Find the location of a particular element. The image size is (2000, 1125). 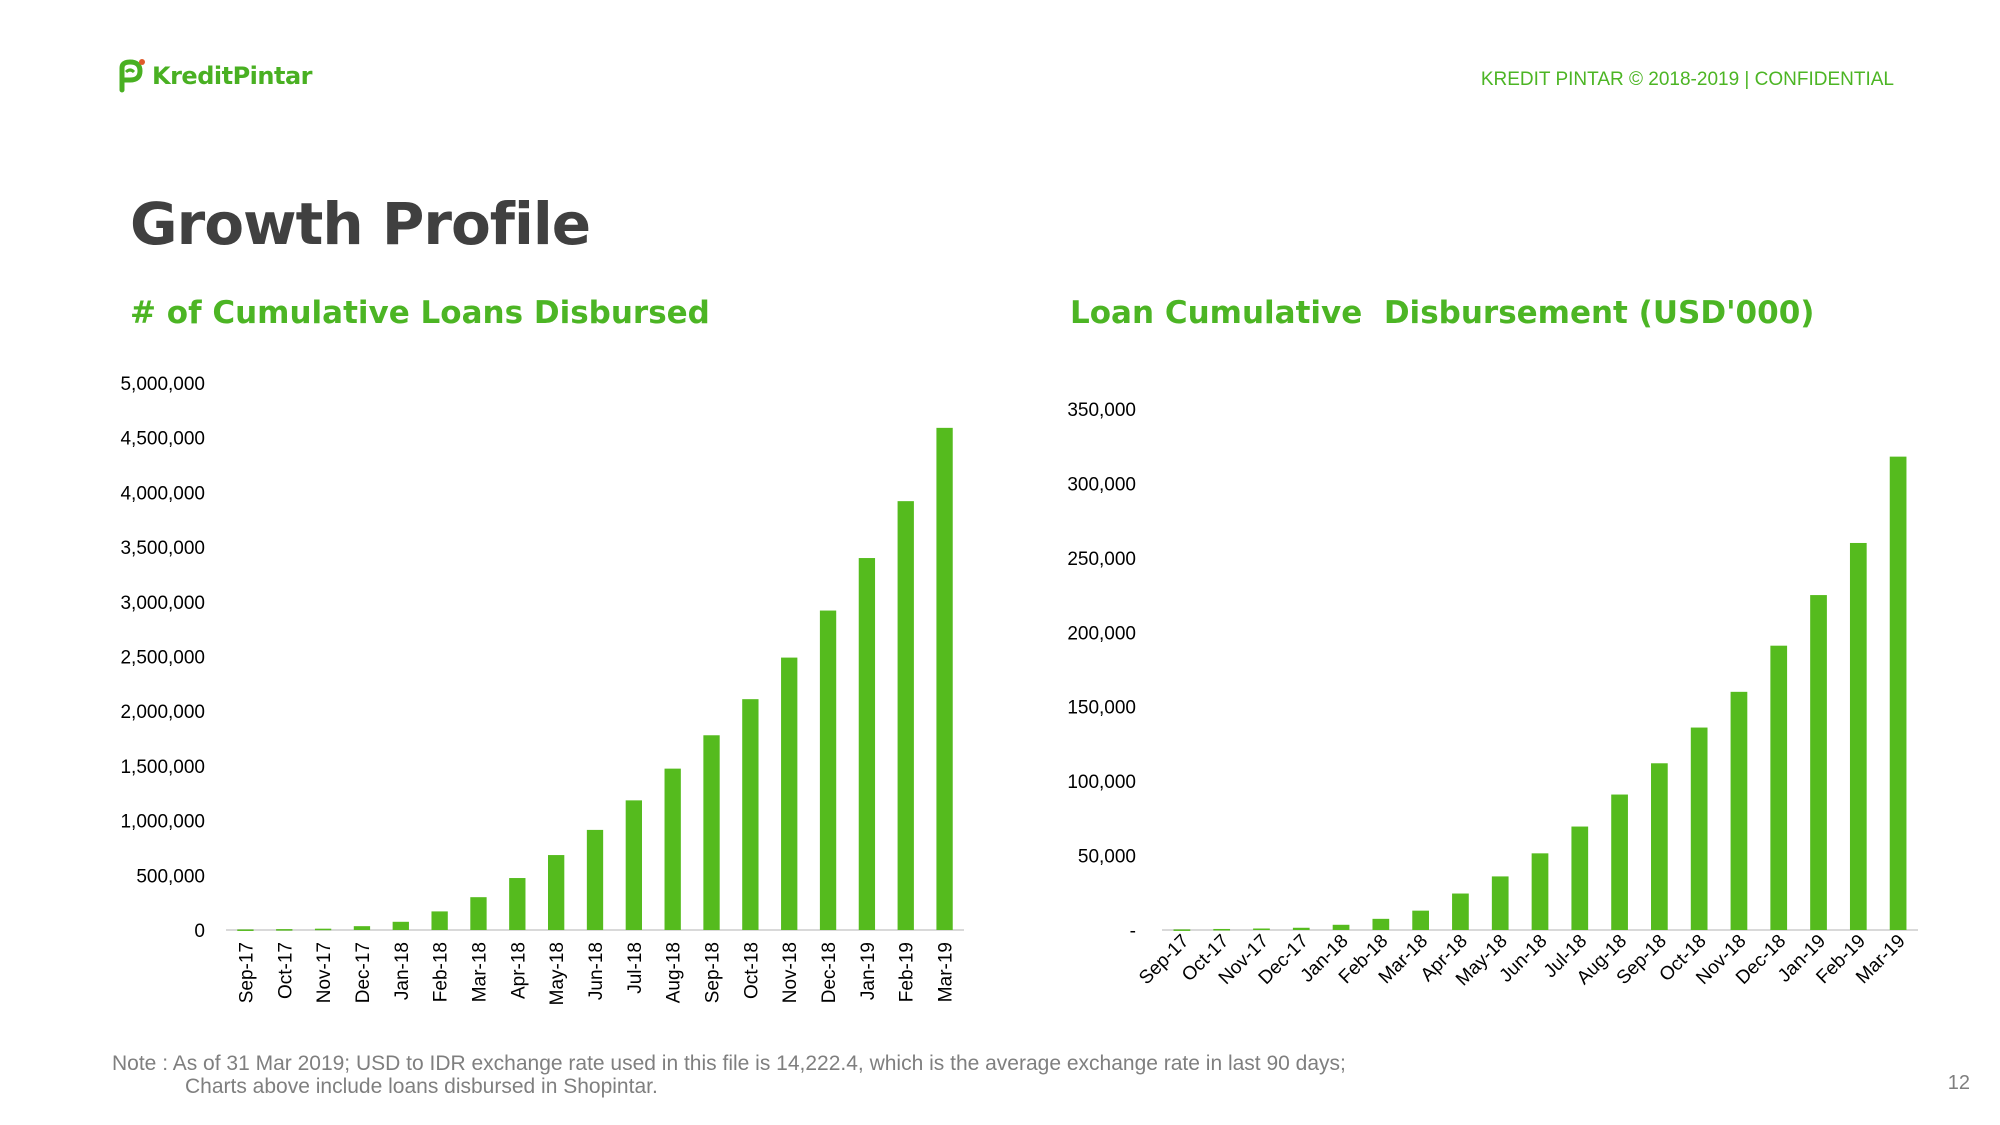

x-tick-label: Oct-18 is located at coordinates (751, 970).